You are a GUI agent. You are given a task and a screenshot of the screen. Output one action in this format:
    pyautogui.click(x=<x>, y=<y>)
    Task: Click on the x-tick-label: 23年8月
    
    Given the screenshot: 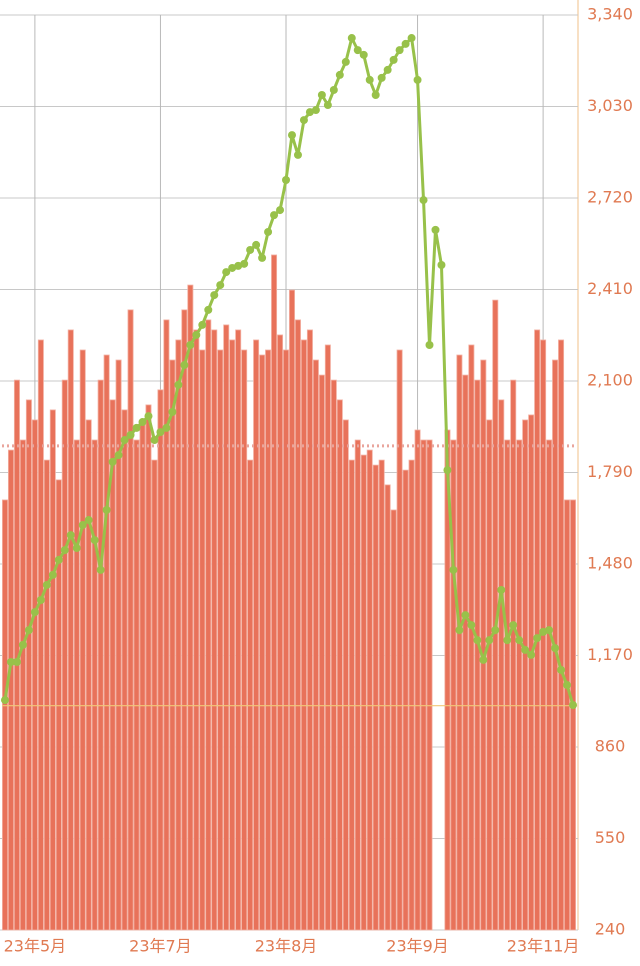 What is the action you would take?
    pyautogui.click(x=286, y=946)
    